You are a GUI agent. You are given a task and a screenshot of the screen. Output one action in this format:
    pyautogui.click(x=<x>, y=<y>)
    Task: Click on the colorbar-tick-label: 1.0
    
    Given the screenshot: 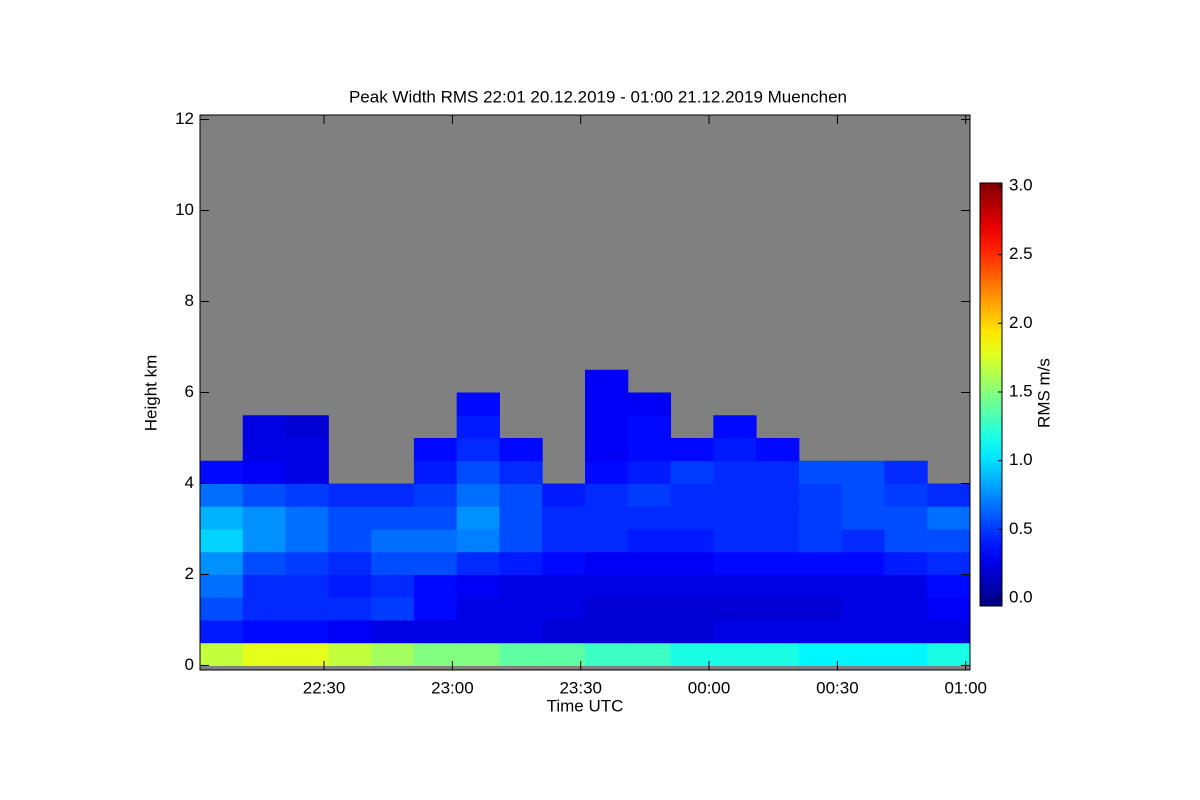 What is the action you would take?
    pyautogui.click(x=1021, y=459)
    